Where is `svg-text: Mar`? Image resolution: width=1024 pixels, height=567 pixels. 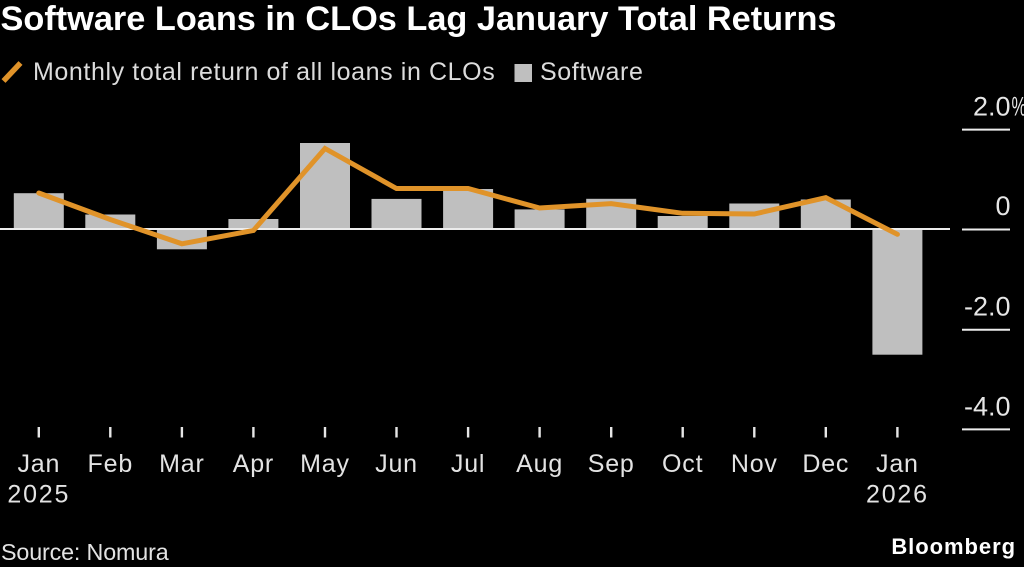
svg-text: Mar is located at coordinates (181, 464).